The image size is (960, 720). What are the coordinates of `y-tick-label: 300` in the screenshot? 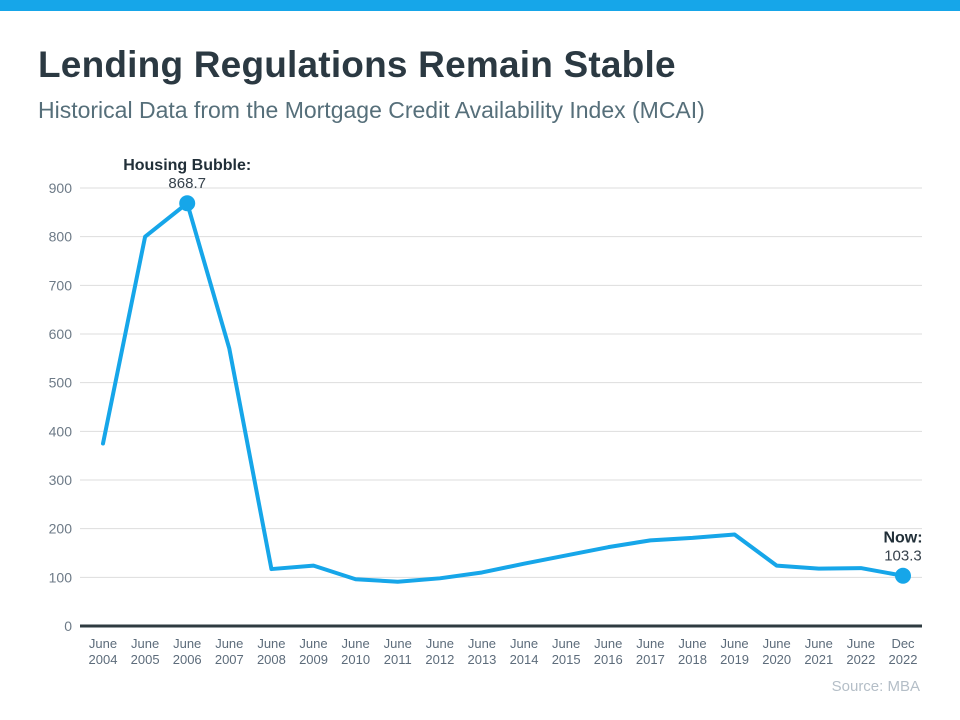 It's located at (61, 480).